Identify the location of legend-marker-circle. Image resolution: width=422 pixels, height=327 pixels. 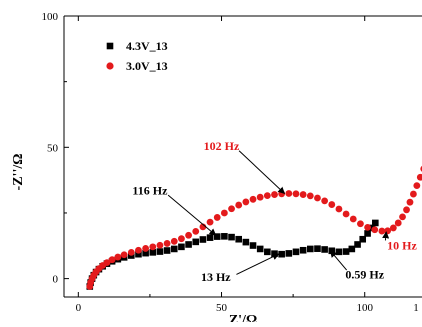
(110, 66).